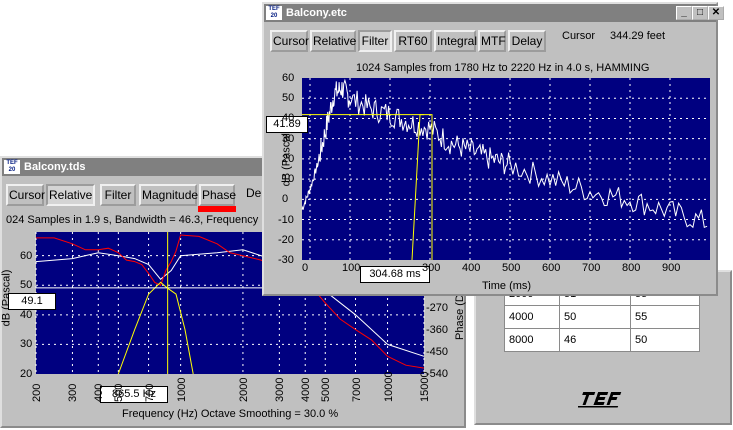  What do you see at coordinates (716, 13) in the screenshot?
I see `close-icon: ✕` at bounding box center [716, 13].